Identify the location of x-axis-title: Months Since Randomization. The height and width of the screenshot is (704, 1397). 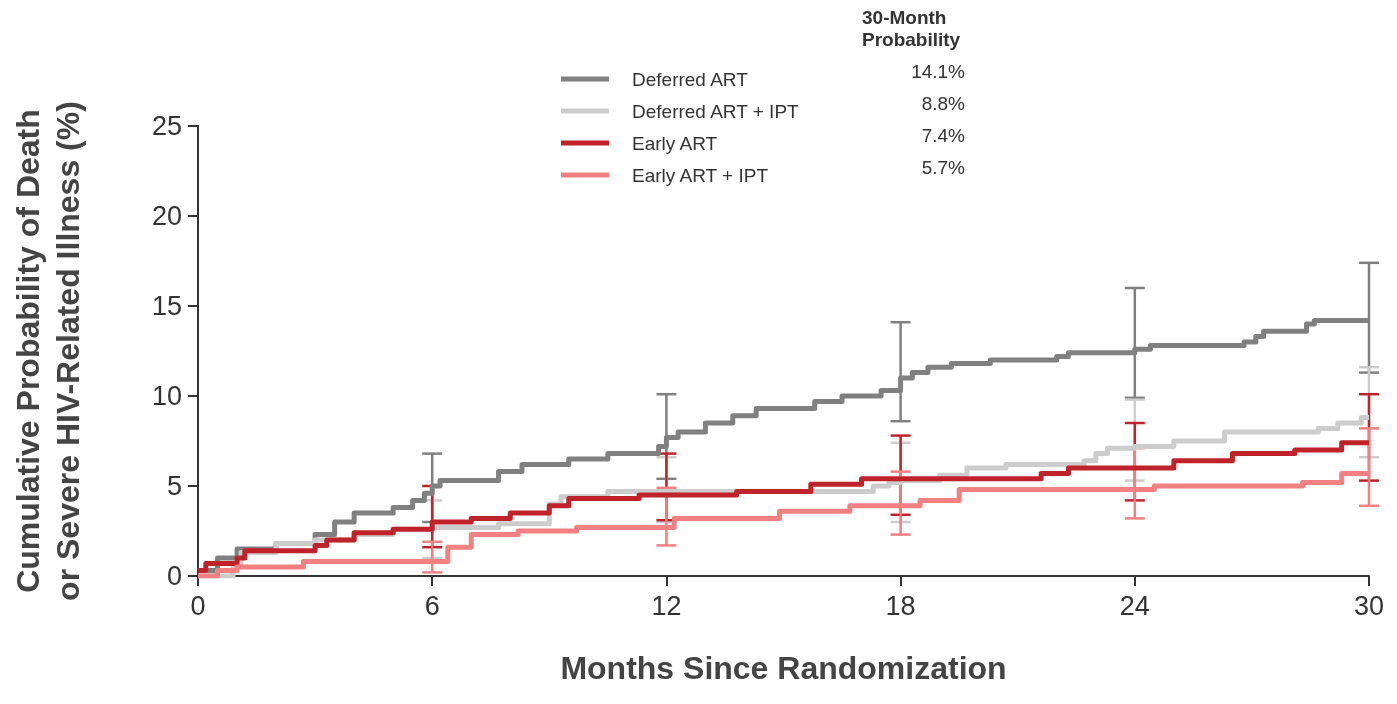
(783, 668).